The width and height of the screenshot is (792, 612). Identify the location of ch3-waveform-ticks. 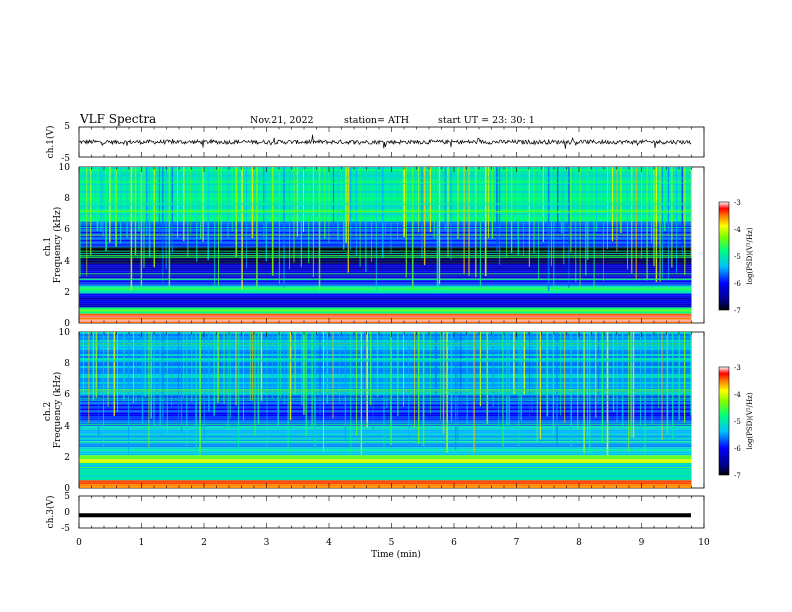
(391, 512).